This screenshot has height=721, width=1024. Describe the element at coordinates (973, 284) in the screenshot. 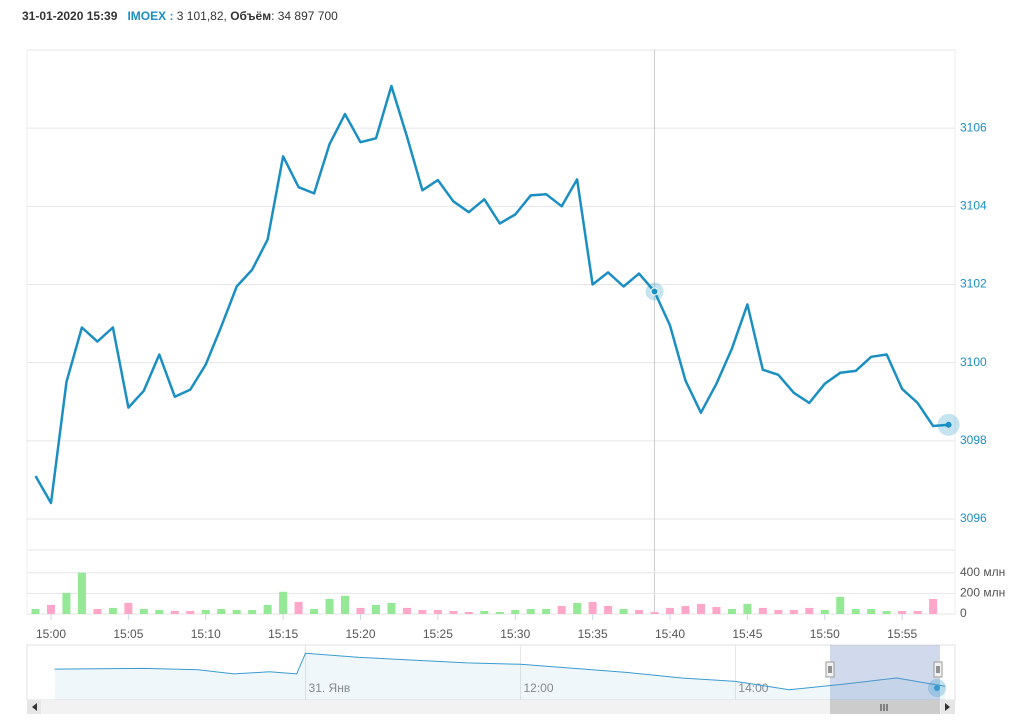

I see `y-tick-label: 3102` at that location.